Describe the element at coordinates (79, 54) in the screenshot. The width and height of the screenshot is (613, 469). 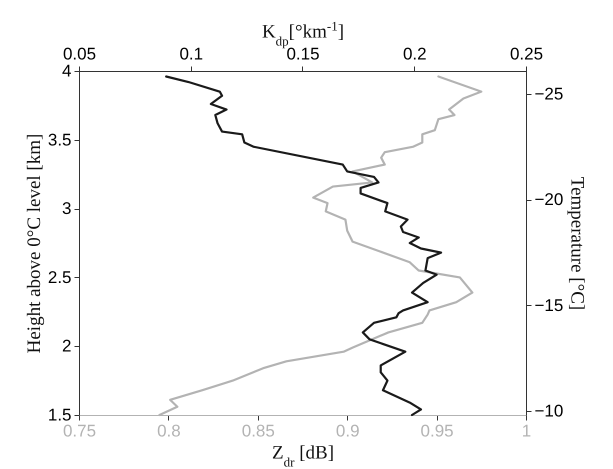
I see `x2-tick-label: 0.05` at that location.